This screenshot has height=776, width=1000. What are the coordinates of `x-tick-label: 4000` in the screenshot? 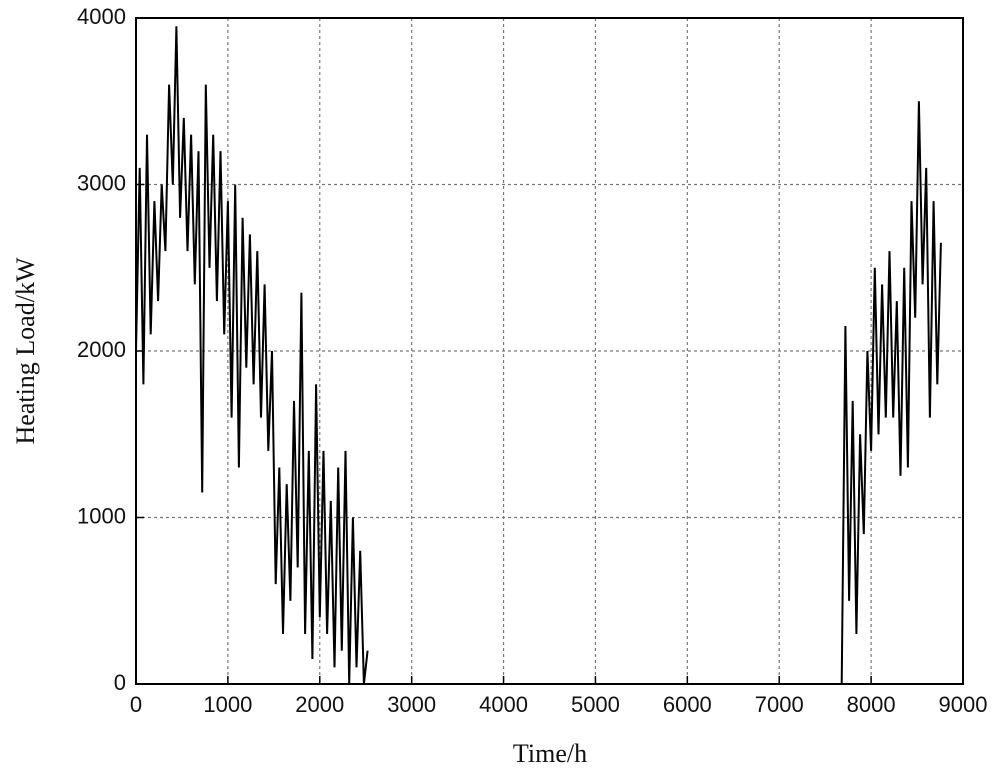 It's located at (503, 704).